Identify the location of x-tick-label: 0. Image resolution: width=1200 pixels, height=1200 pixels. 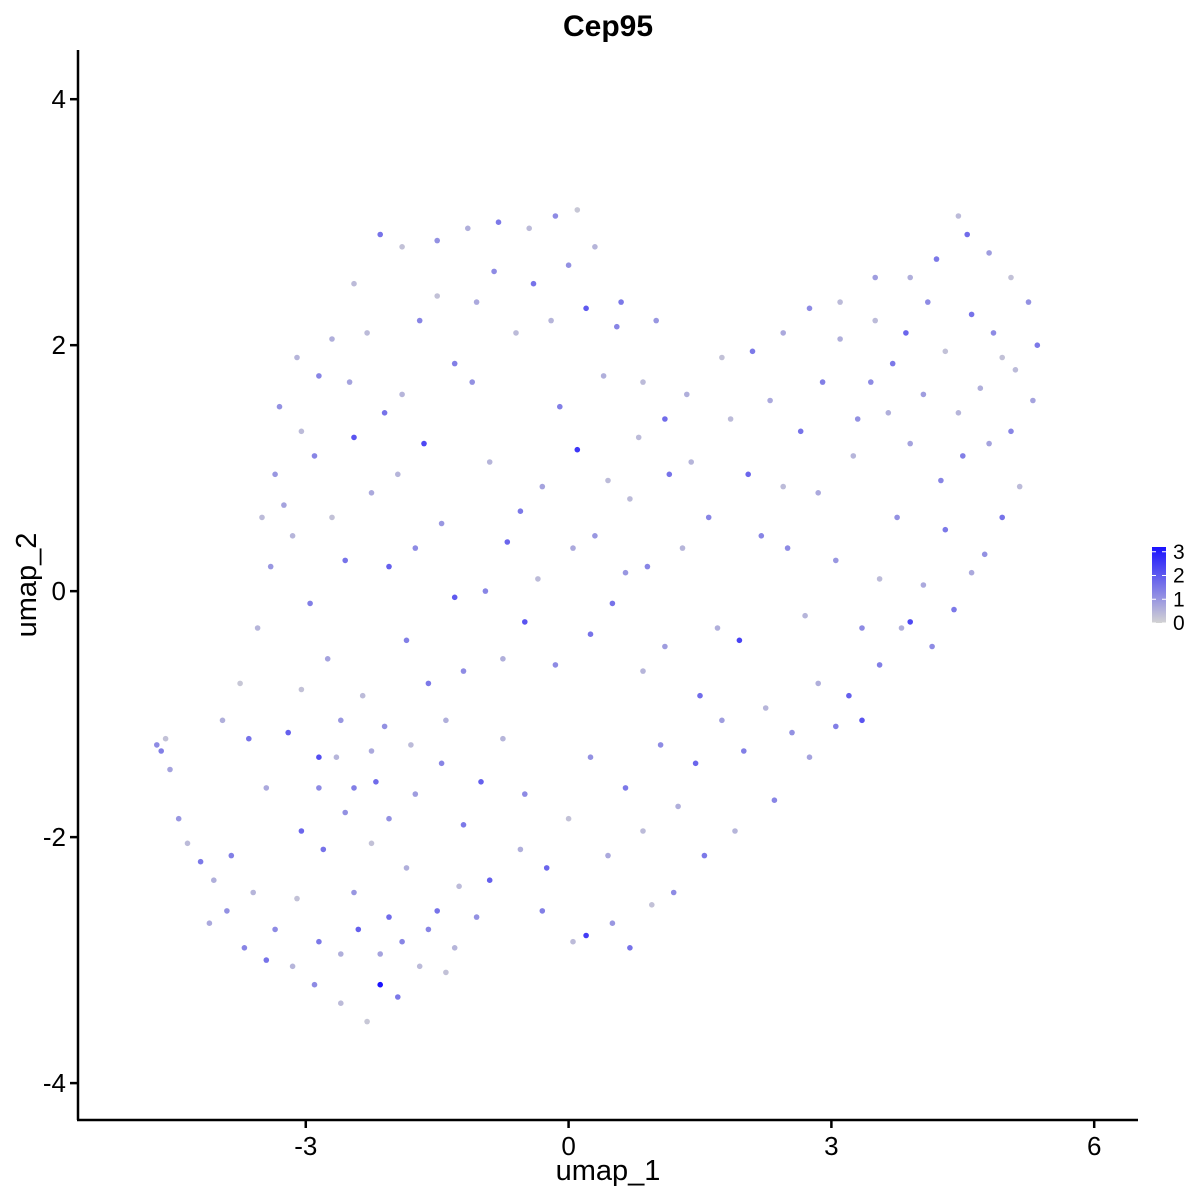
(568, 1146).